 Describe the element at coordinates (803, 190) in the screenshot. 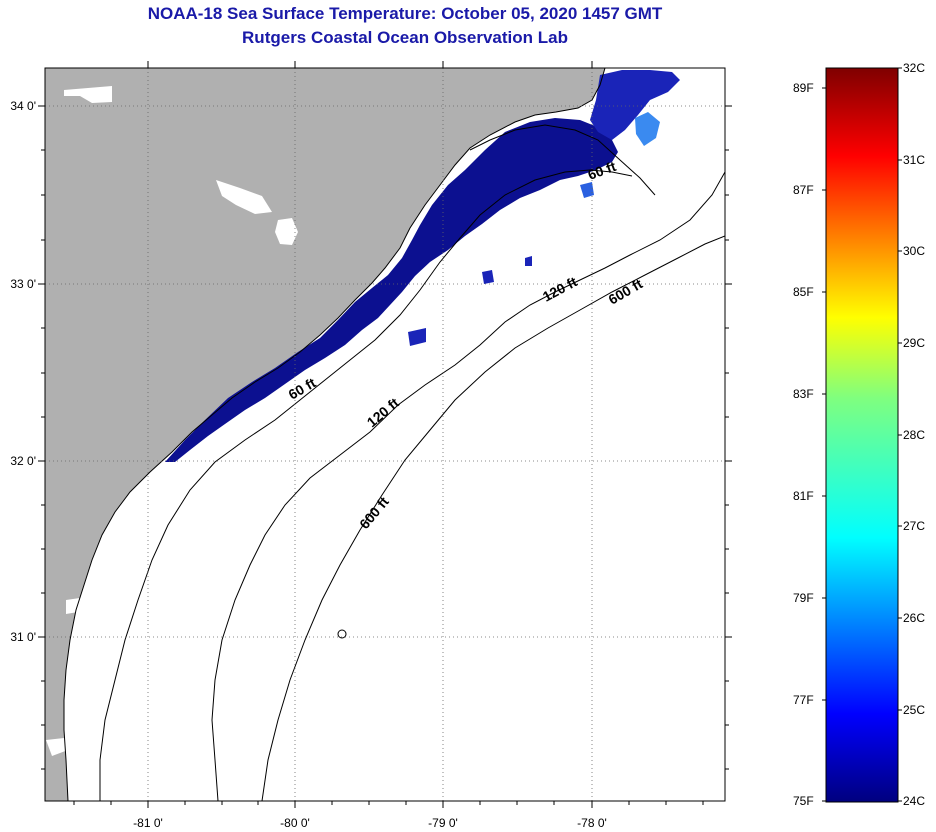

I see `colorbar-f-label: 87F` at that location.